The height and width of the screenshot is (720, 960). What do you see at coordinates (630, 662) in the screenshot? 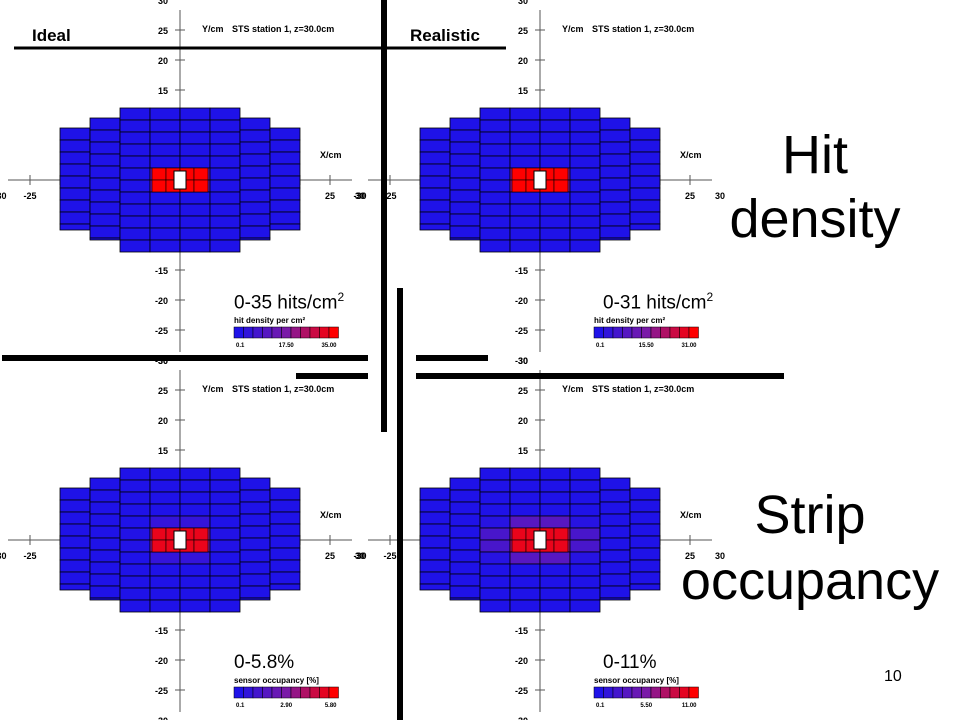
I see `strip-realistic-range-text: 0-11%` at bounding box center [630, 662].